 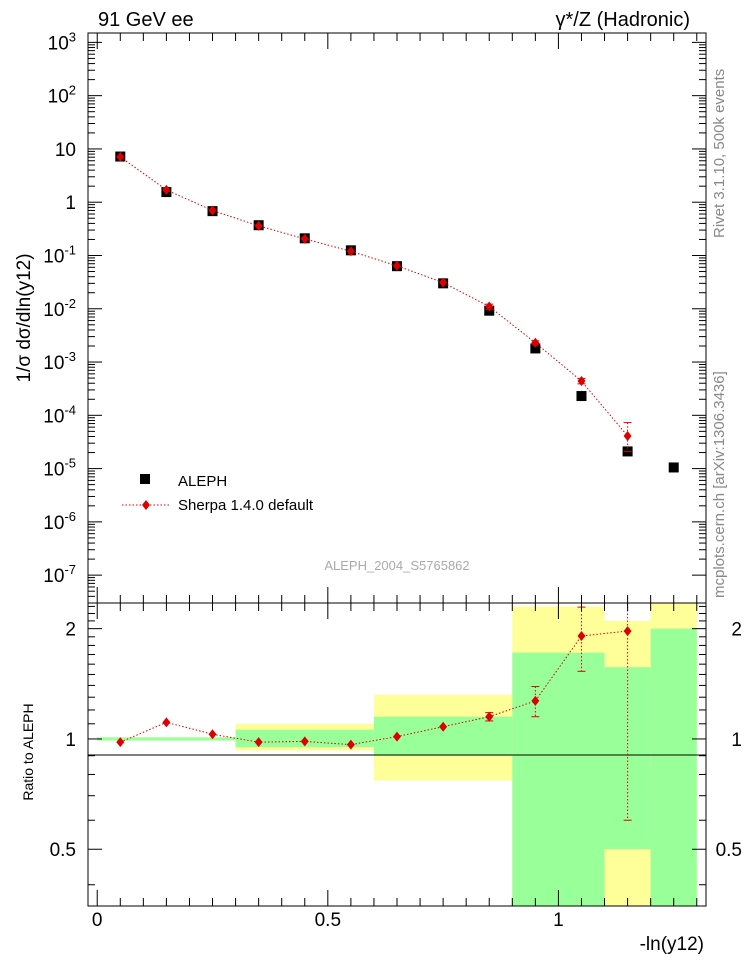 What do you see at coordinates (374, 688) in the screenshot?
I see `ratio-sherpa-line` at bounding box center [374, 688].